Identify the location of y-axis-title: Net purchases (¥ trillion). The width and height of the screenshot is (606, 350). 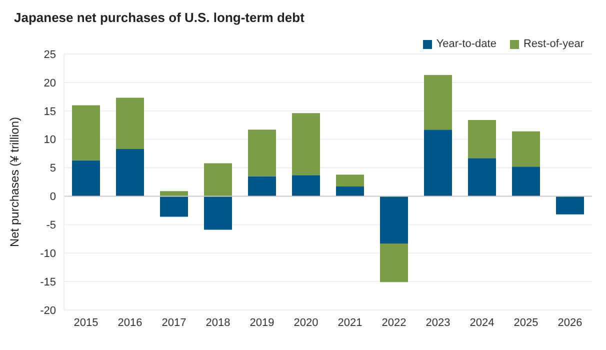
(14, 182).